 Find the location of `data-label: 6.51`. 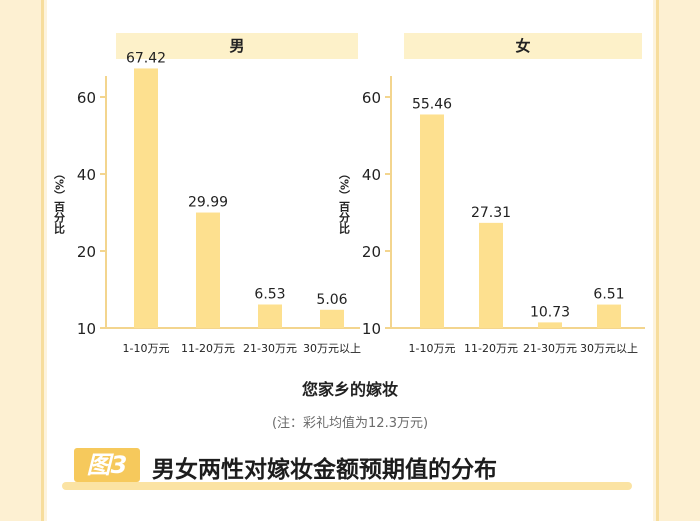

data-label: 6.51 is located at coordinates (608, 295).